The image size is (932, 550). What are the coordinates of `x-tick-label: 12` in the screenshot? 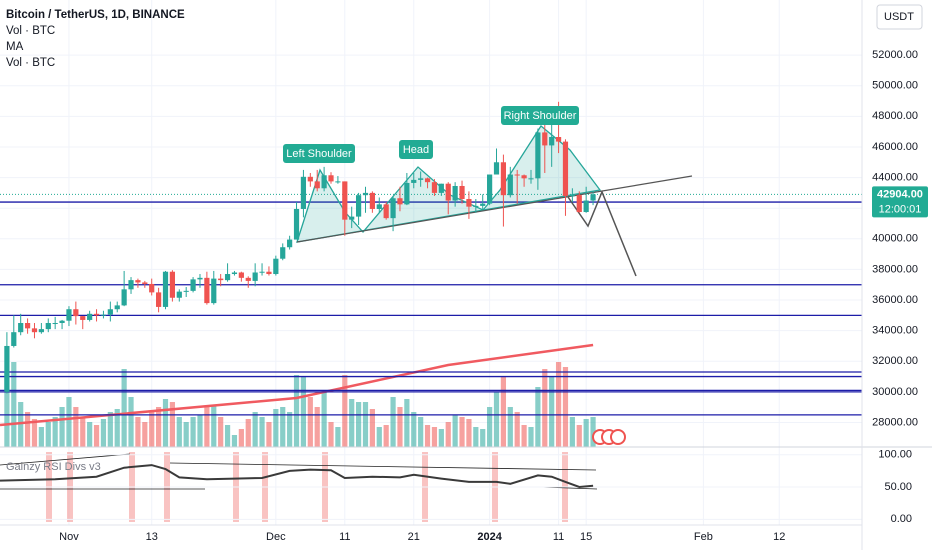 It's located at (779, 537).